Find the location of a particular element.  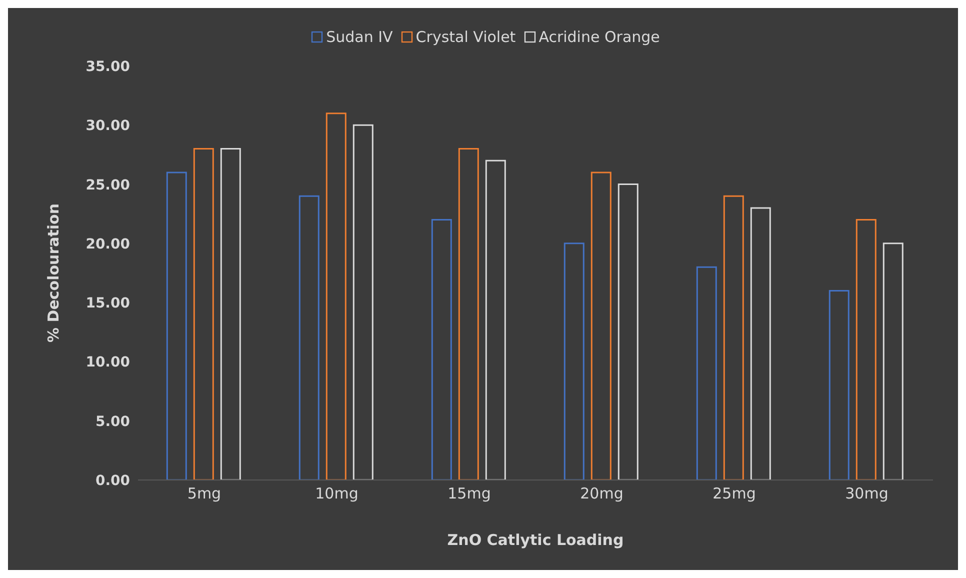

x-axis-title: ZnO Catlytic Loading is located at coordinates (535, 540).